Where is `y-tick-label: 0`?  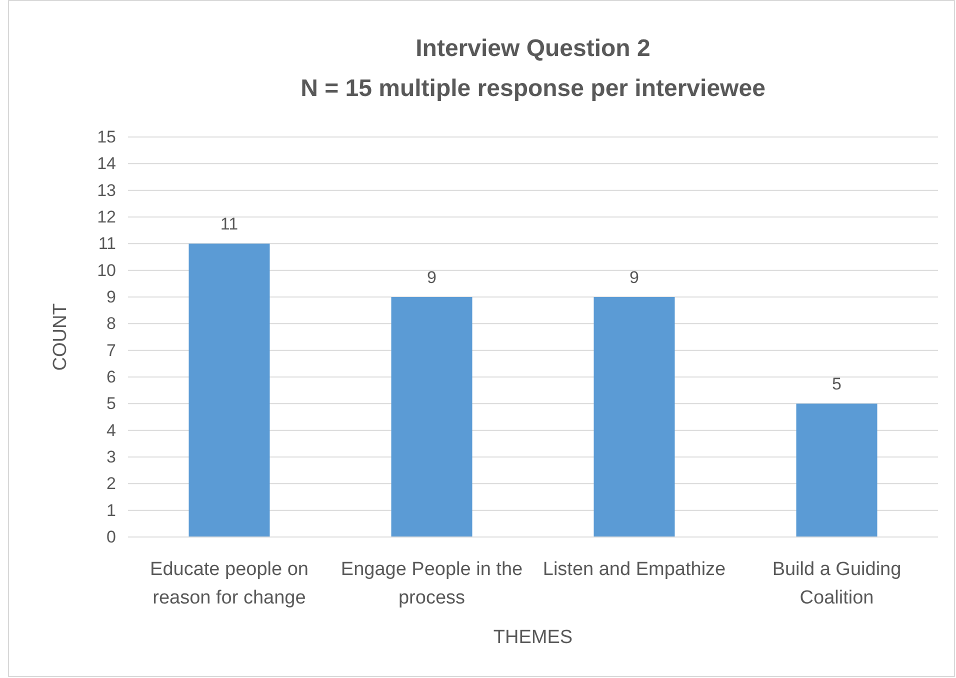
y-tick-label: 0 is located at coordinates (111, 536).